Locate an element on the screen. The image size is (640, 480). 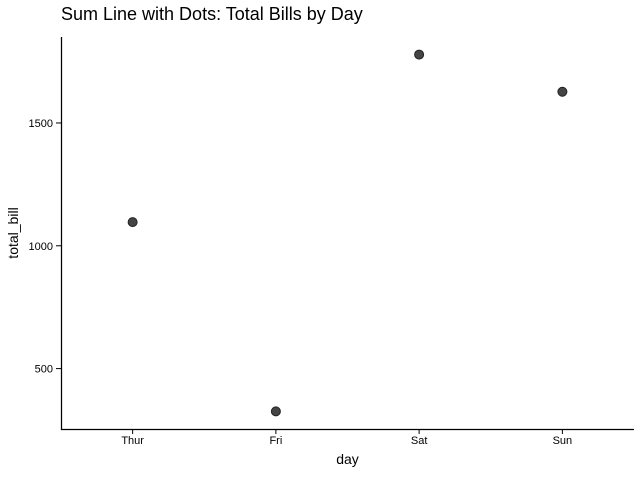
x-tick-label: Fri is located at coordinates (275, 441).